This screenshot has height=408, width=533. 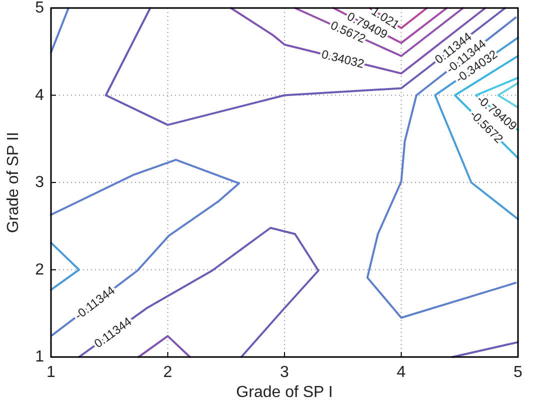 What do you see at coordinates (51, 372) in the screenshot?
I see `x-tick-label: 1` at bounding box center [51, 372].